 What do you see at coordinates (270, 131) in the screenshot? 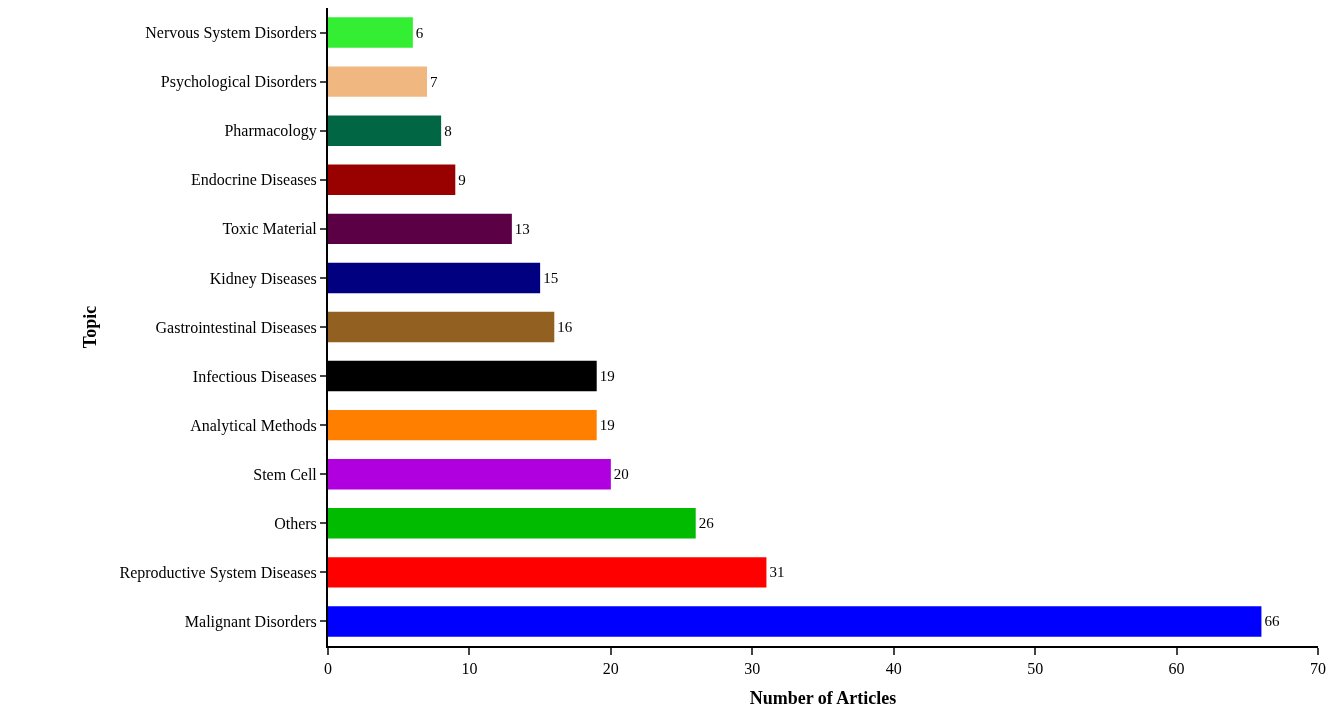
I see `y-tick-label: Pharmacology` at bounding box center [270, 131].